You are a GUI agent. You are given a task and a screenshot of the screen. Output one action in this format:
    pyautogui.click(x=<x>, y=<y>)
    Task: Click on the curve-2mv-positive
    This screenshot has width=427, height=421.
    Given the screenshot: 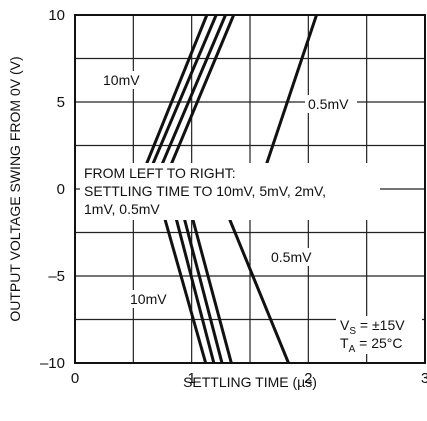 What is the action you would take?
    pyautogui.click(x=188, y=103)
    